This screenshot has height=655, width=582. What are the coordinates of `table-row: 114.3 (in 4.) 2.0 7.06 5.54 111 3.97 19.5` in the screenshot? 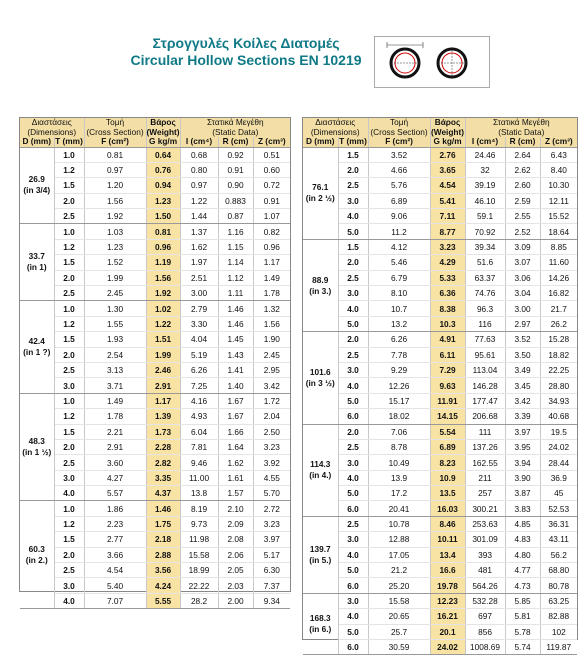 It's located at (440, 470).